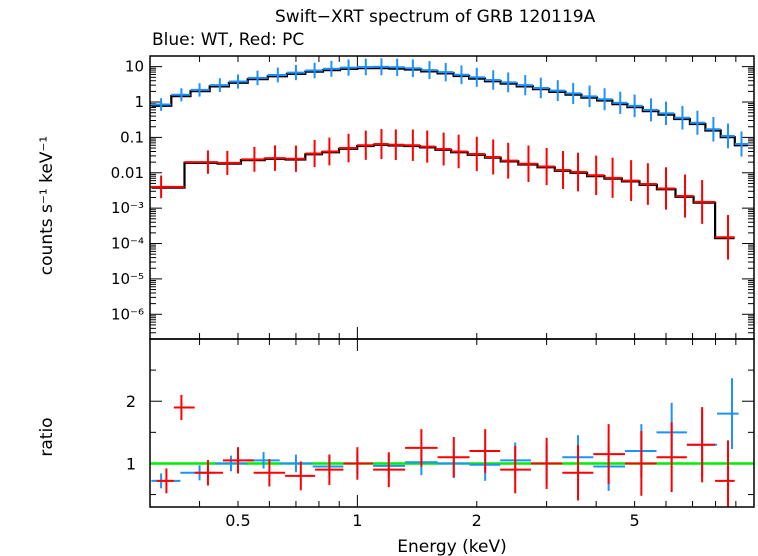 This screenshot has height=556, width=758. What do you see at coordinates (47, 436) in the screenshot?
I see `y-axis-label: ratio` at bounding box center [47, 436].